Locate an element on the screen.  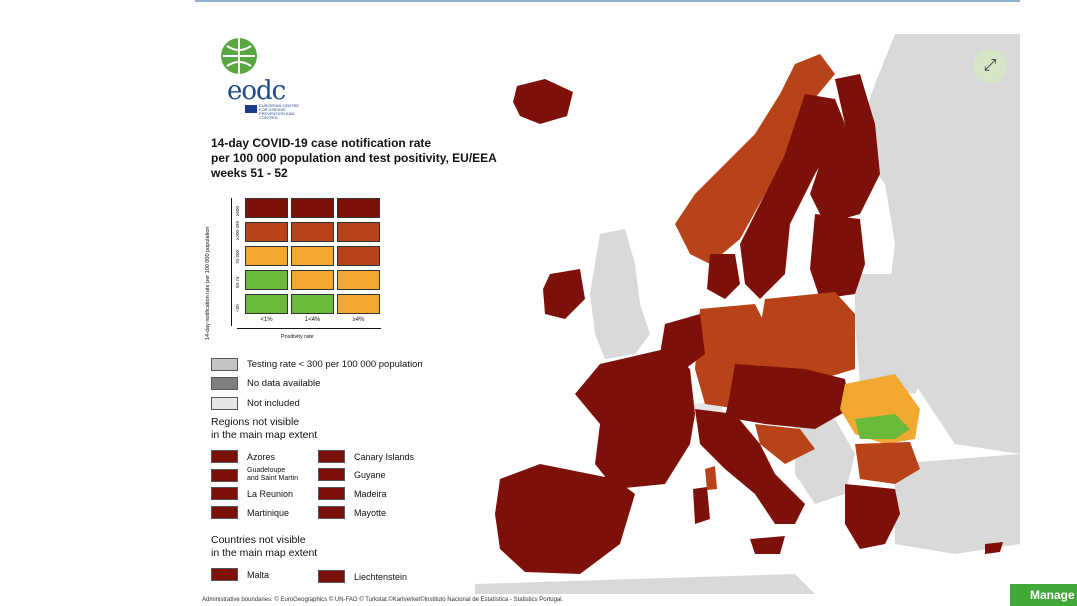
y-tick-label: 75-200 is located at coordinates (237, 256).